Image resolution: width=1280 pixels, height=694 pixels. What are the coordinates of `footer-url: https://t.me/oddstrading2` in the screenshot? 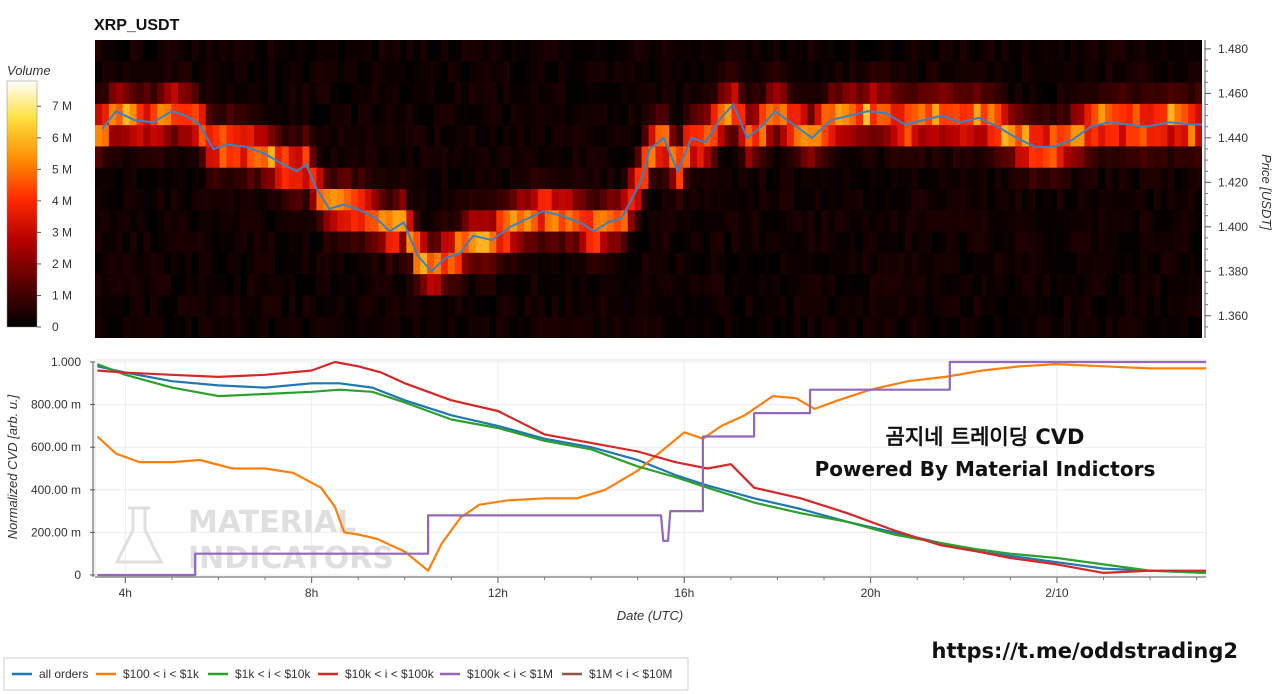 It's located at (1085, 651).